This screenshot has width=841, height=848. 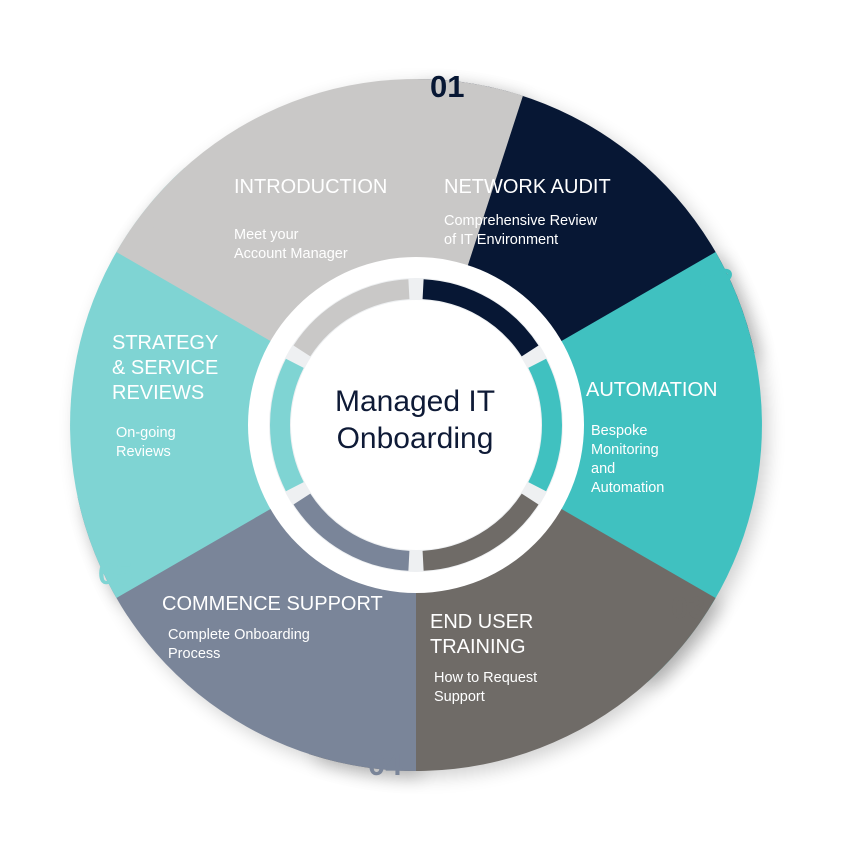 I want to click on step-number-01: 01, so click(x=447, y=86).